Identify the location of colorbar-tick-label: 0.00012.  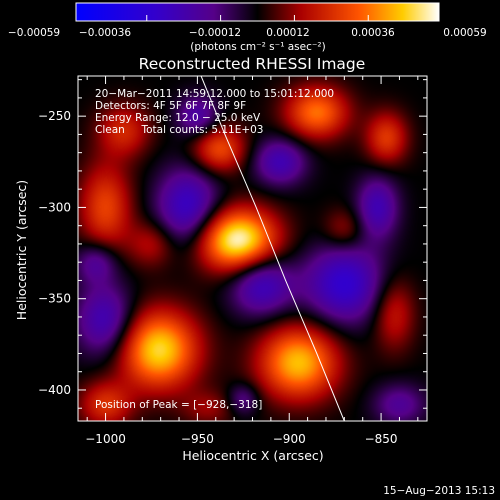
(287, 33).